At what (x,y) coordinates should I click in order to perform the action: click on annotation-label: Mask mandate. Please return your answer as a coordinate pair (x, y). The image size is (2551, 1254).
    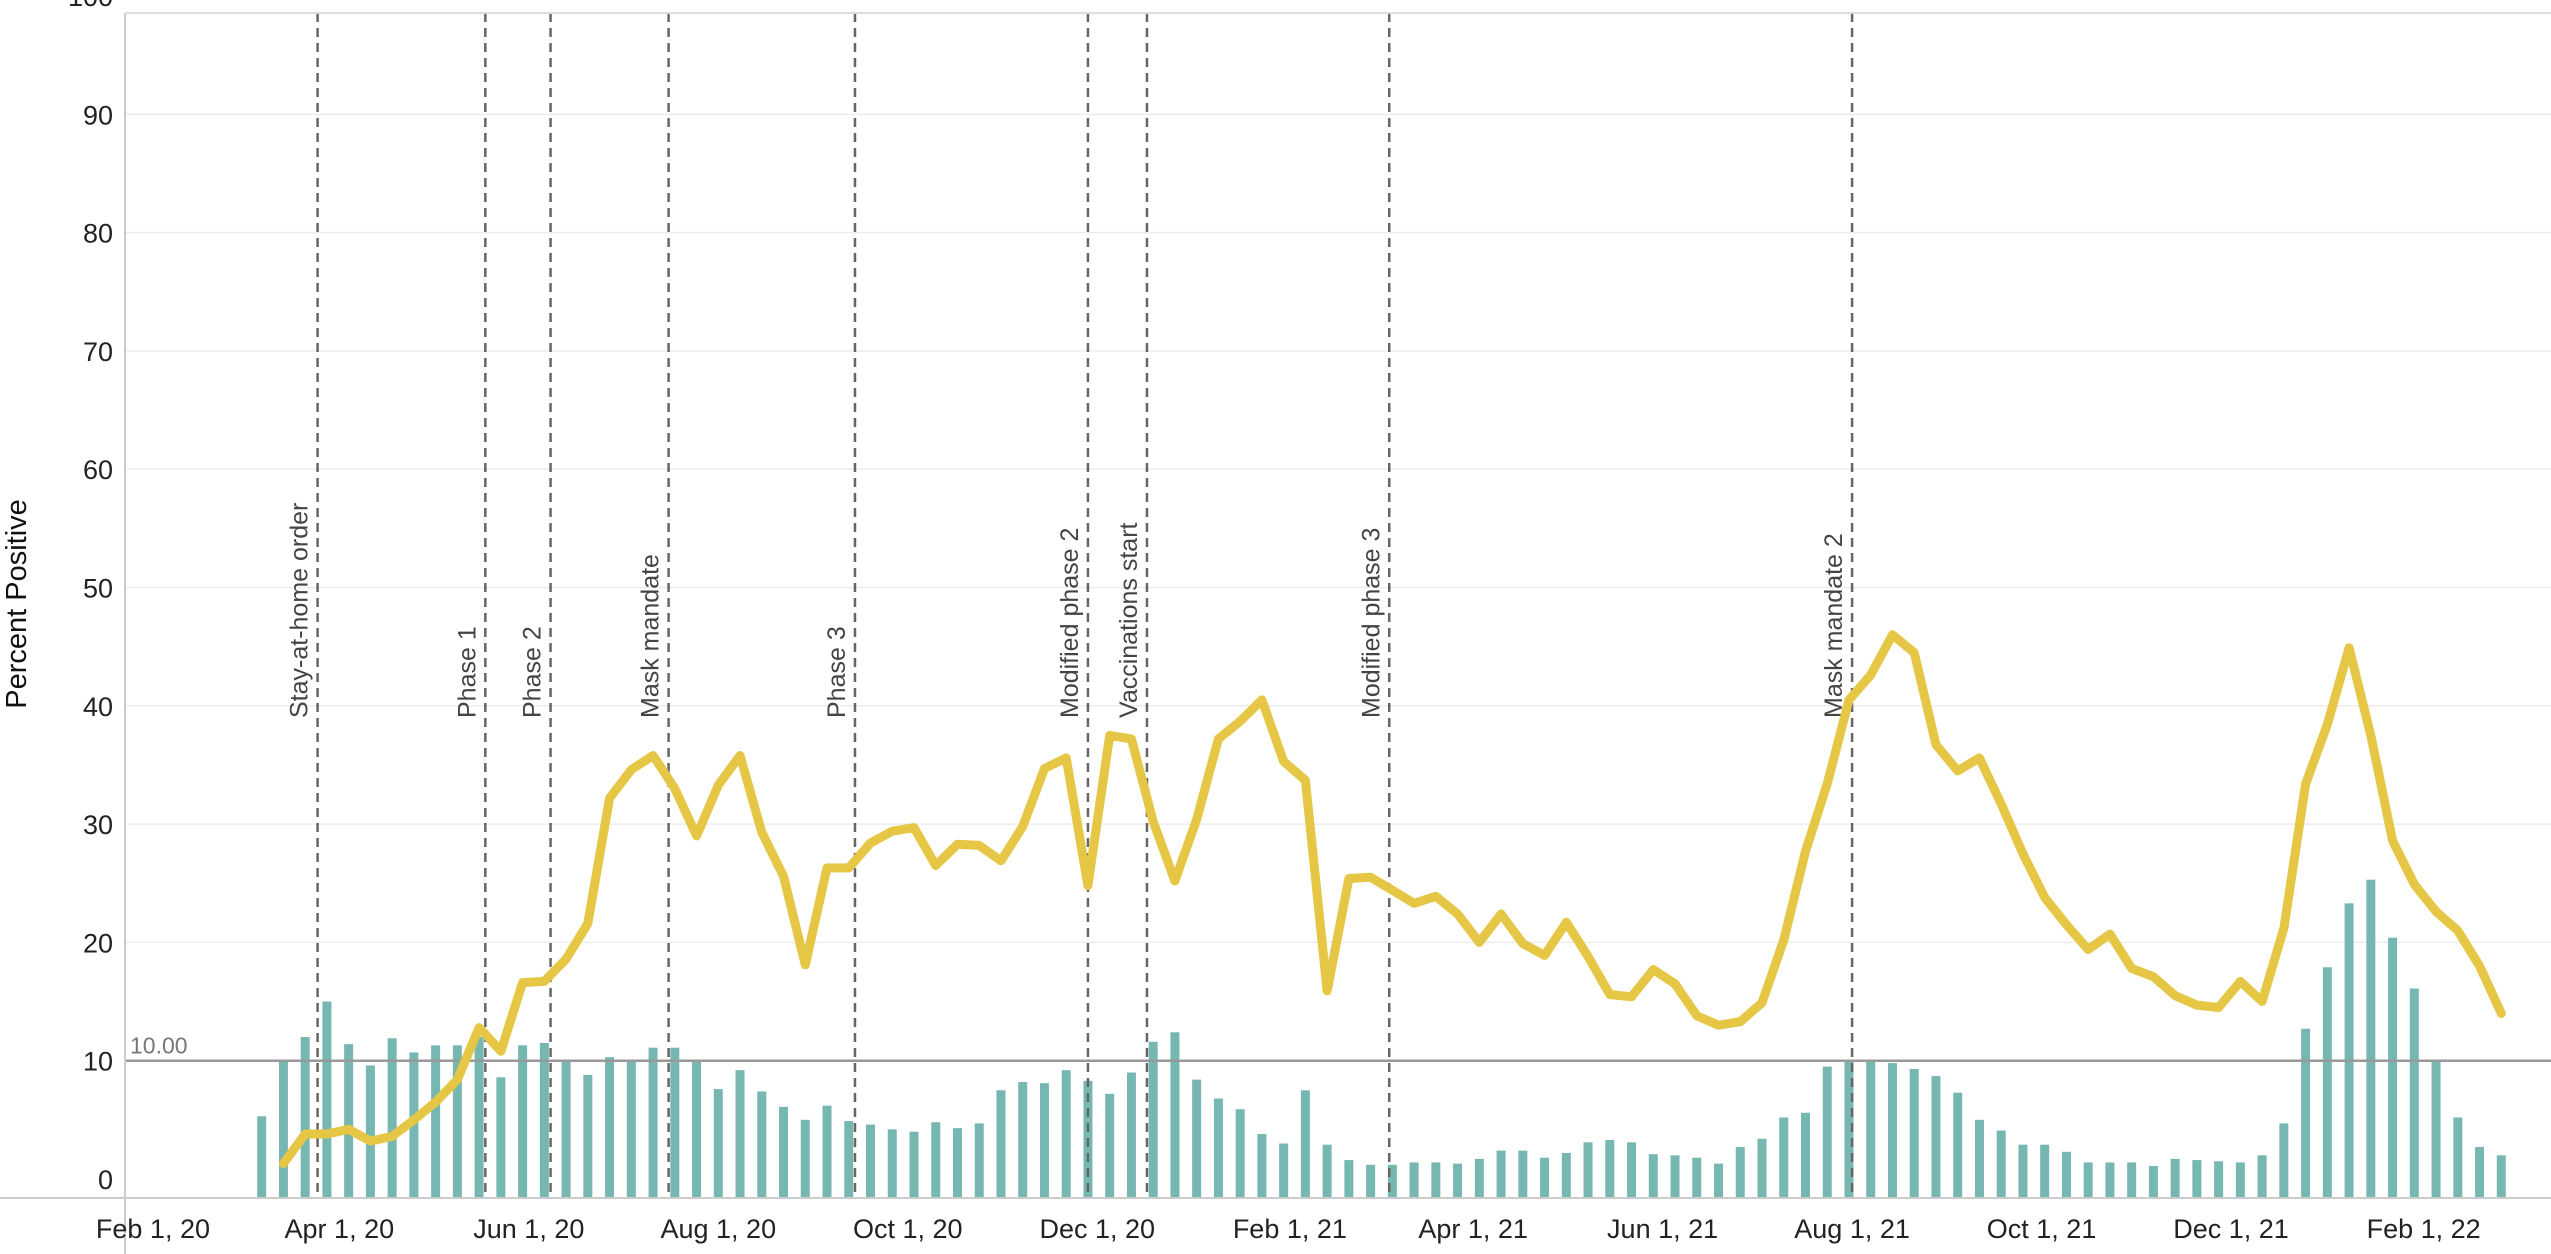
    Looking at the image, I should click on (651, 636).